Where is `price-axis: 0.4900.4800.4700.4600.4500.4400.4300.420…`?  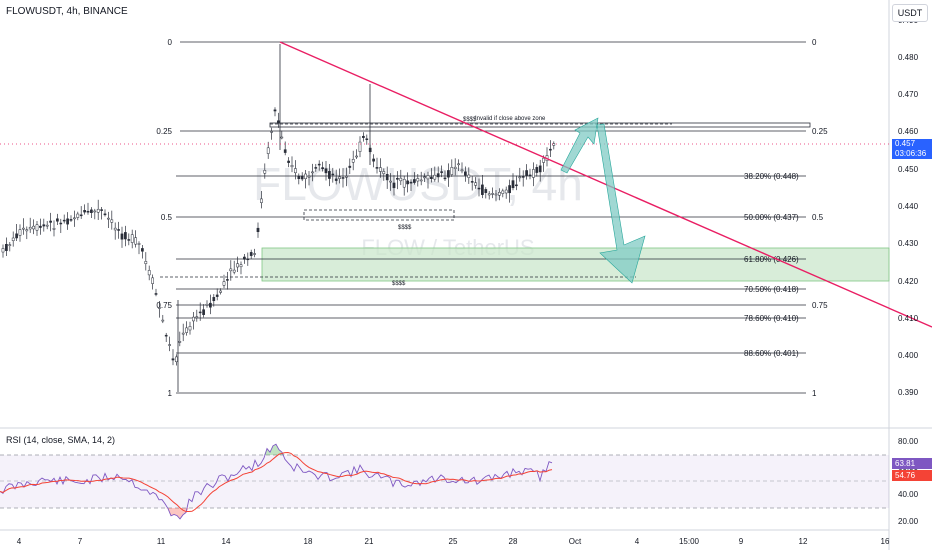
price-axis: 0.4900.4800.4700.4600.4500.4400.4300.420… is located at coordinates (908, 206).